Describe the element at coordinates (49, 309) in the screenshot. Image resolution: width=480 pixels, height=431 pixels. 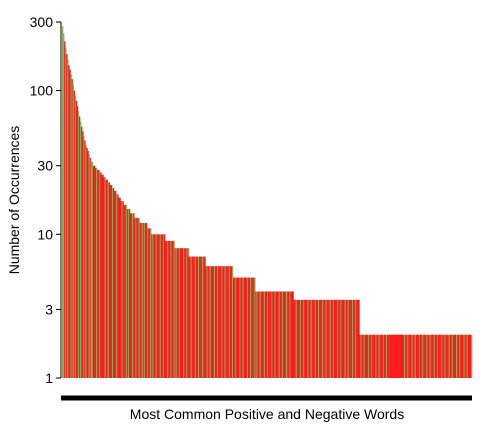
I see `y-tick-label: 3` at that location.